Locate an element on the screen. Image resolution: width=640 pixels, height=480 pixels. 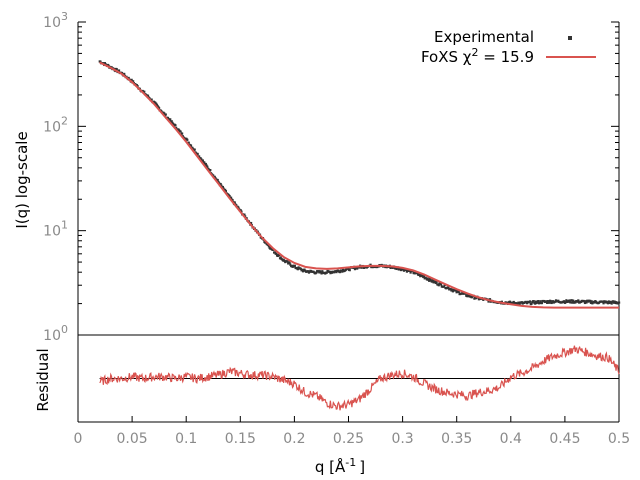
x-tick-label: 0.05 is located at coordinates (132, 439).